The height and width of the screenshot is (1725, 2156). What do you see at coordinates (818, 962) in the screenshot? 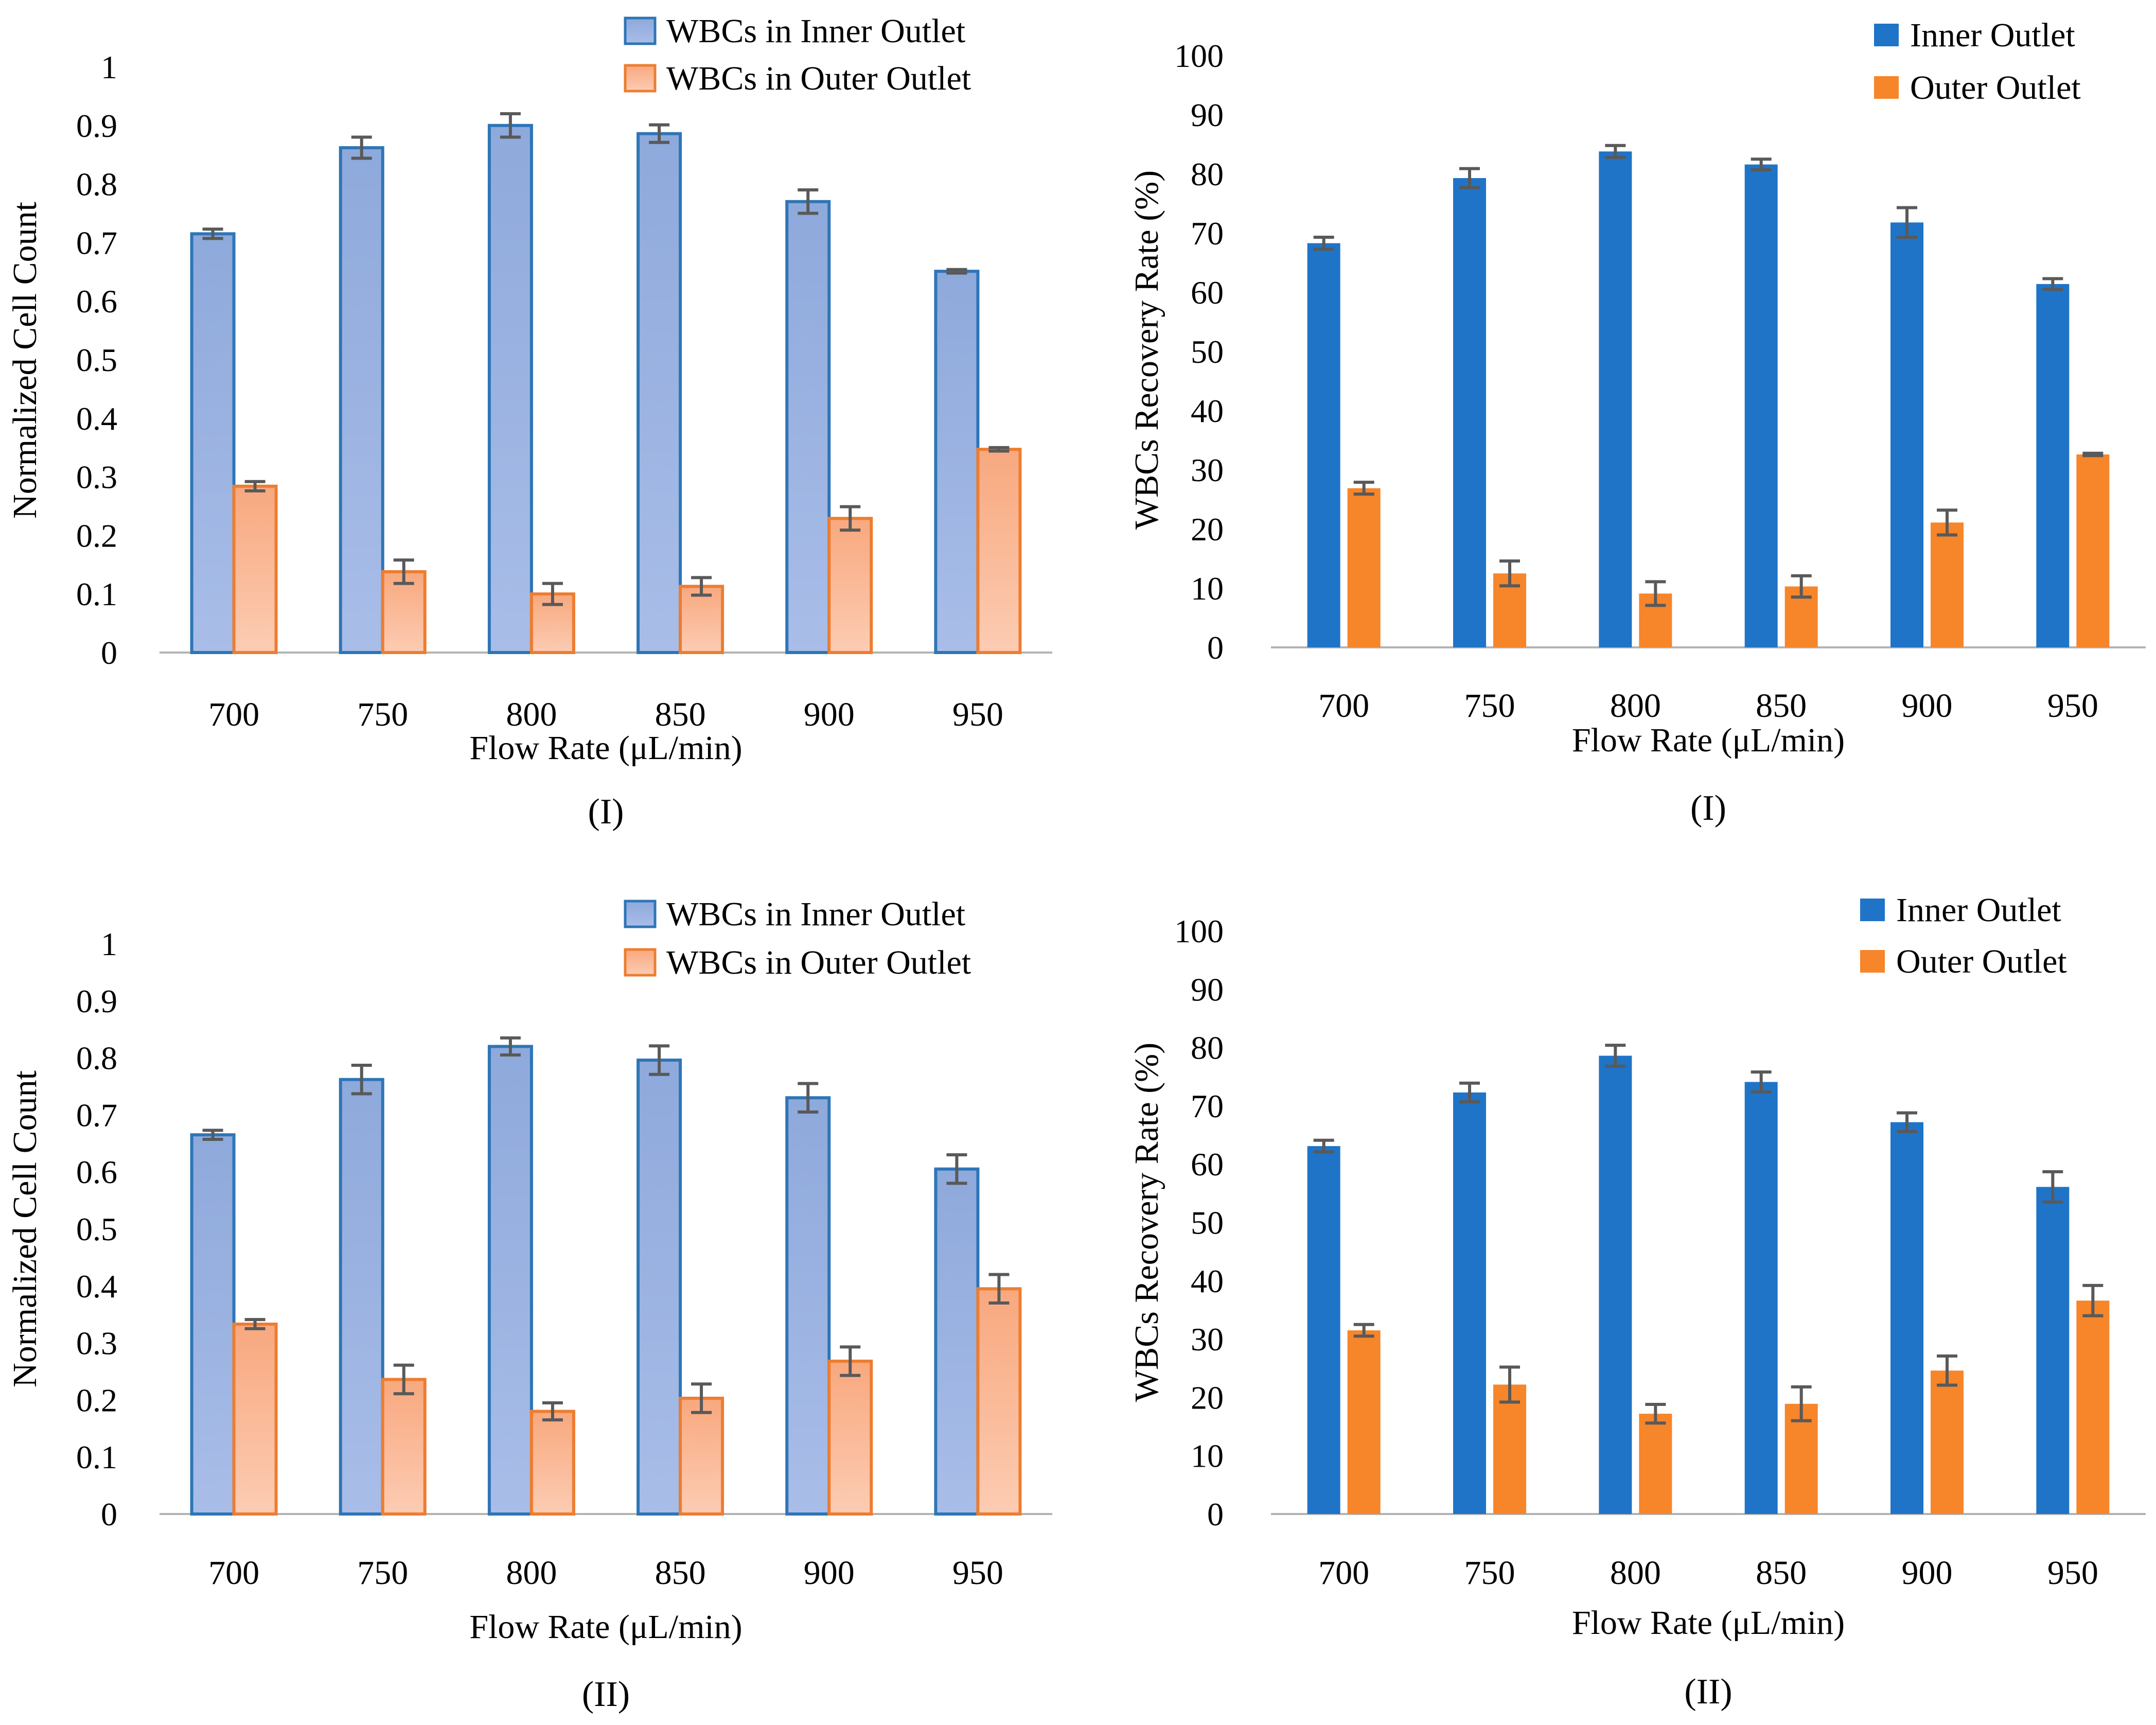
I see `legend-label-outer: WBCs in Outer Outlet` at bounding box center [818, 962].